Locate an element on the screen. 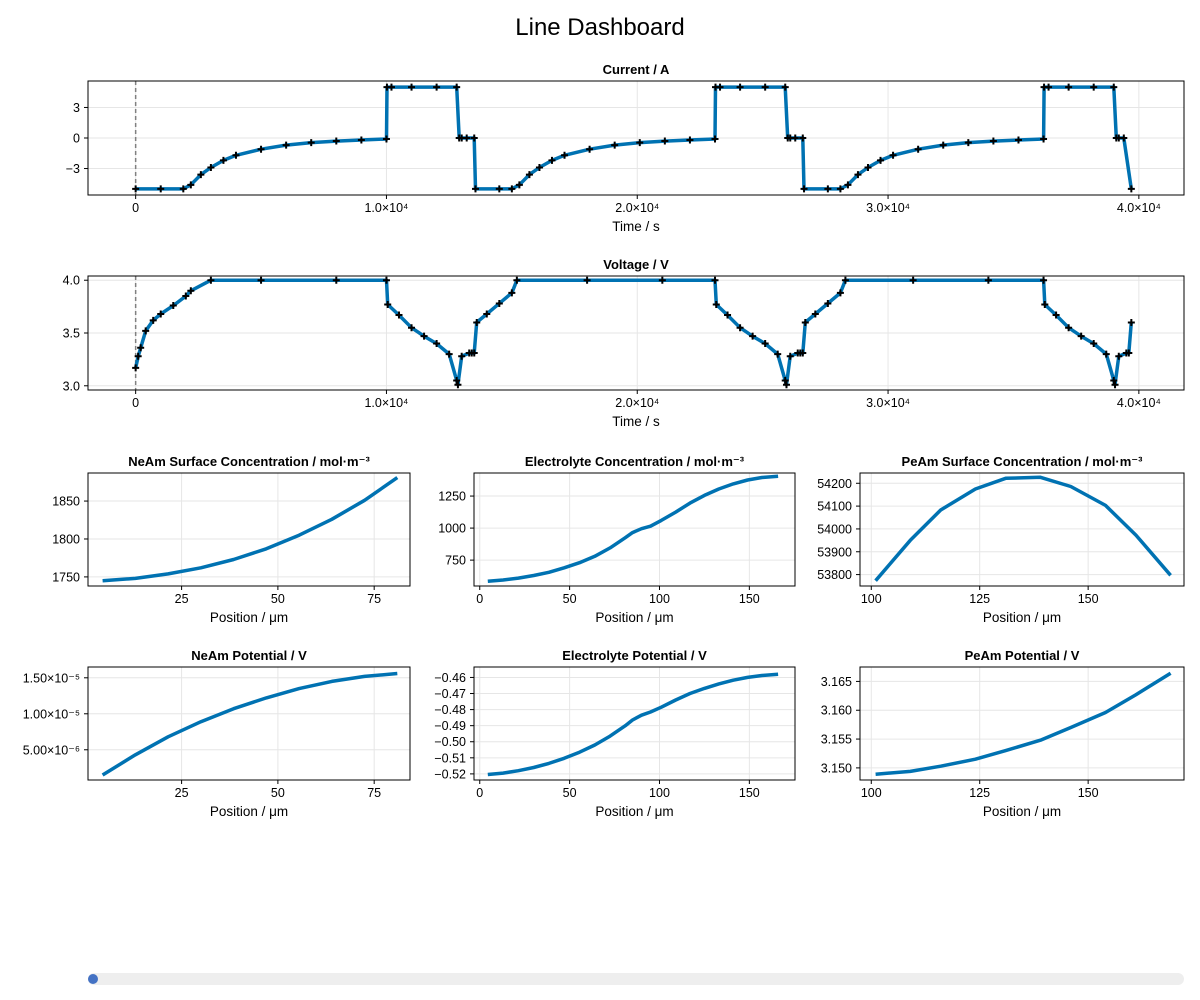 The width and height of the screenshot is (1200, 1000). x-tick-label: 1.0×10⁴ is located at coordinates (386, 208).